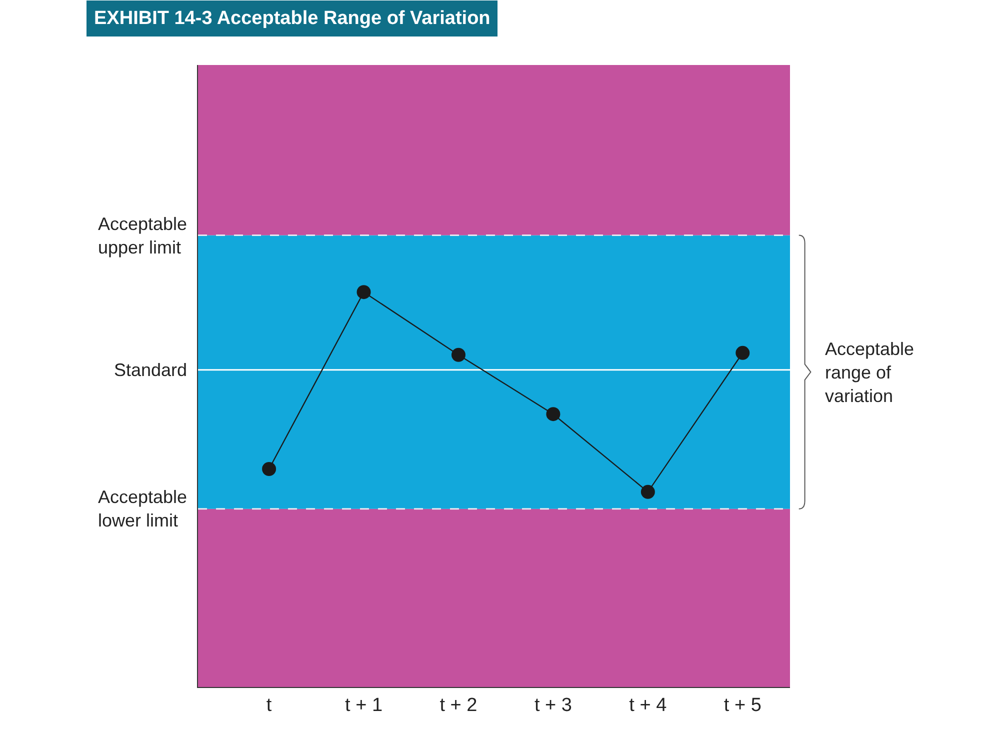 Image resolution: width=990 pixels, height=754 pixels. What do you see at coordinates (364, 705) in the screenshot?
I see `x-tick-label: t + 1` at bounding box center [364, 705].